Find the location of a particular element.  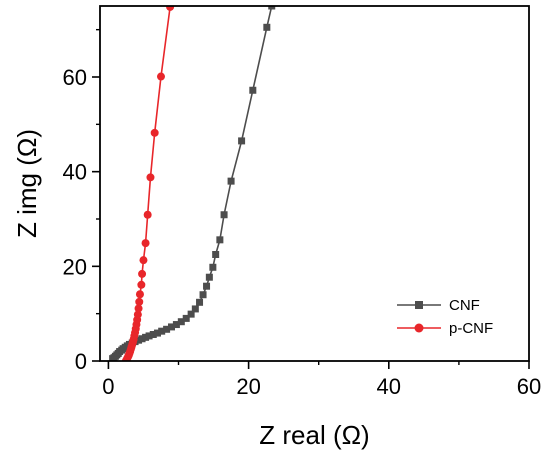

series-line-p-cnf is located at coordinates (148, 183).